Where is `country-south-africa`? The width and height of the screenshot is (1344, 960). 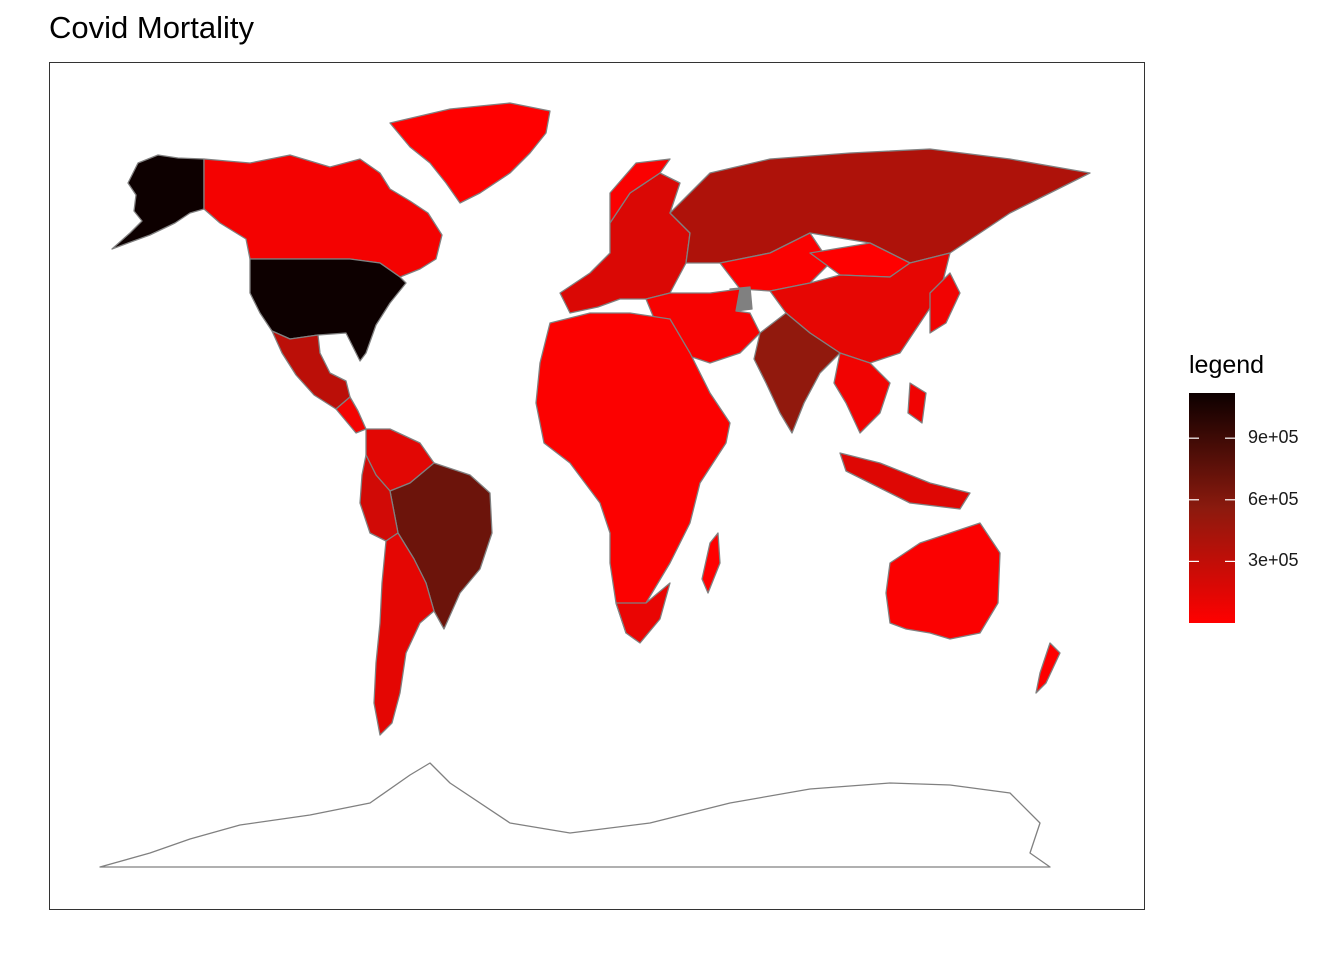
country-south-africa is located at coordinates (643, 613).